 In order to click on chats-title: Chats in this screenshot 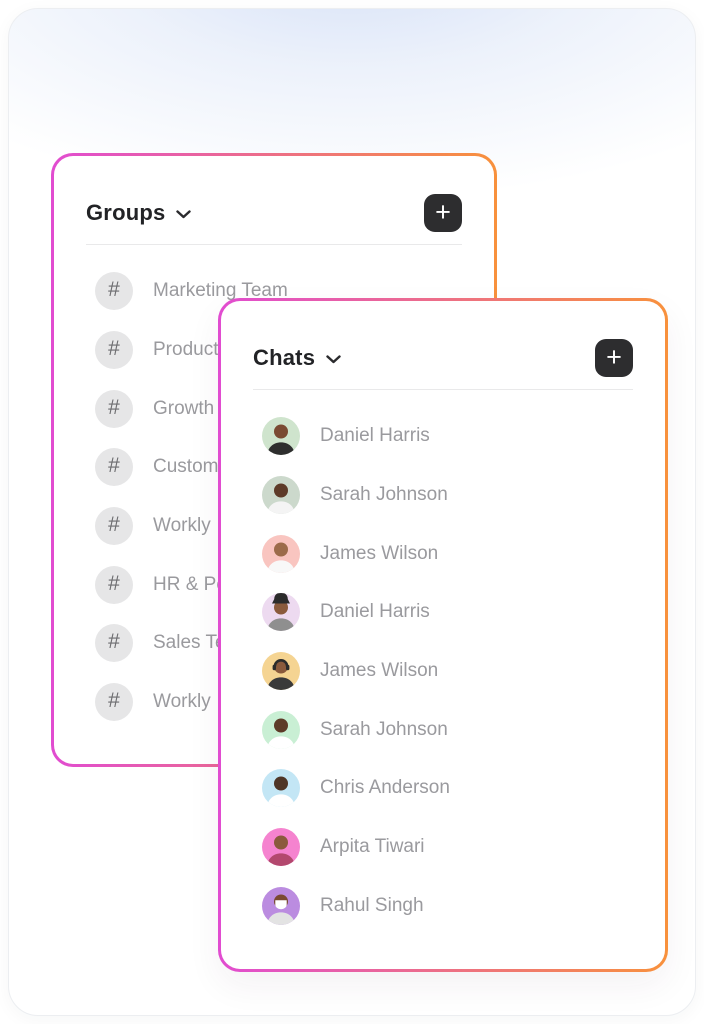, I will do `click(284, 357)`.